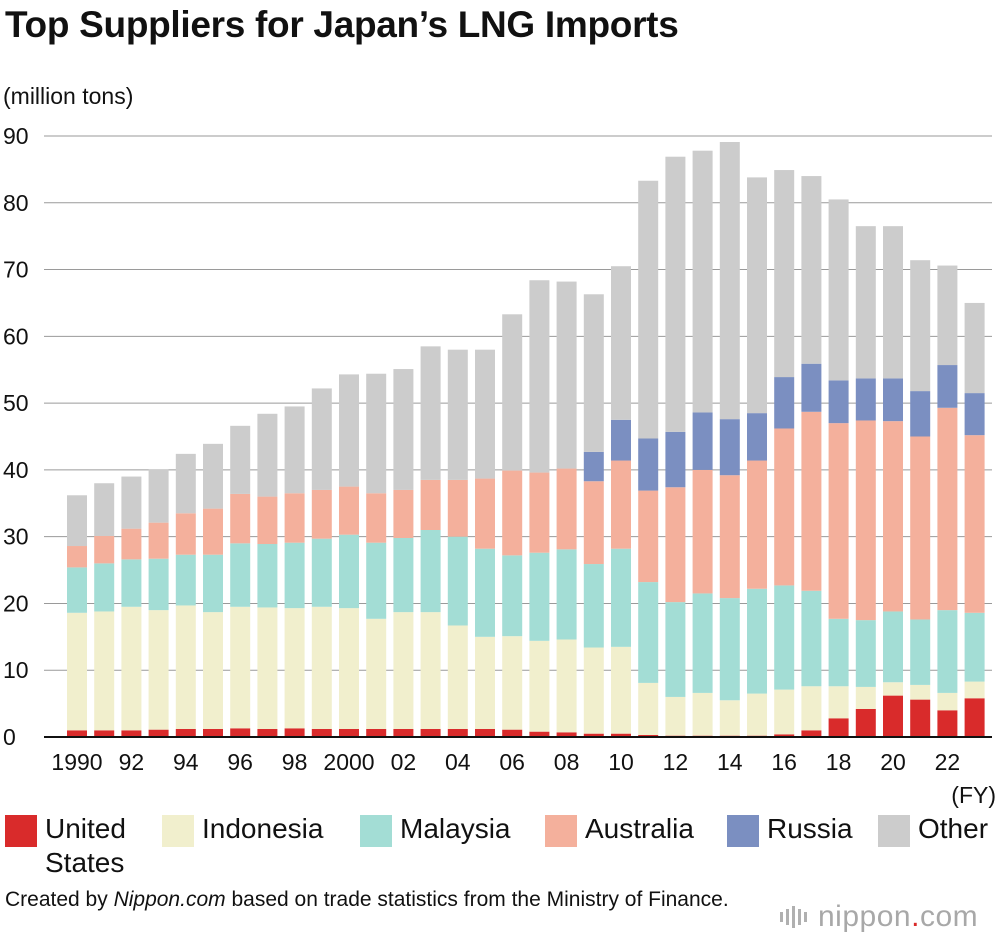 This screenshot has height=946, width=1000. What do you see at coordinates (16, 537) in the screenshot?
I see `y-tick-label: 30` at bounding box center [16, 537].